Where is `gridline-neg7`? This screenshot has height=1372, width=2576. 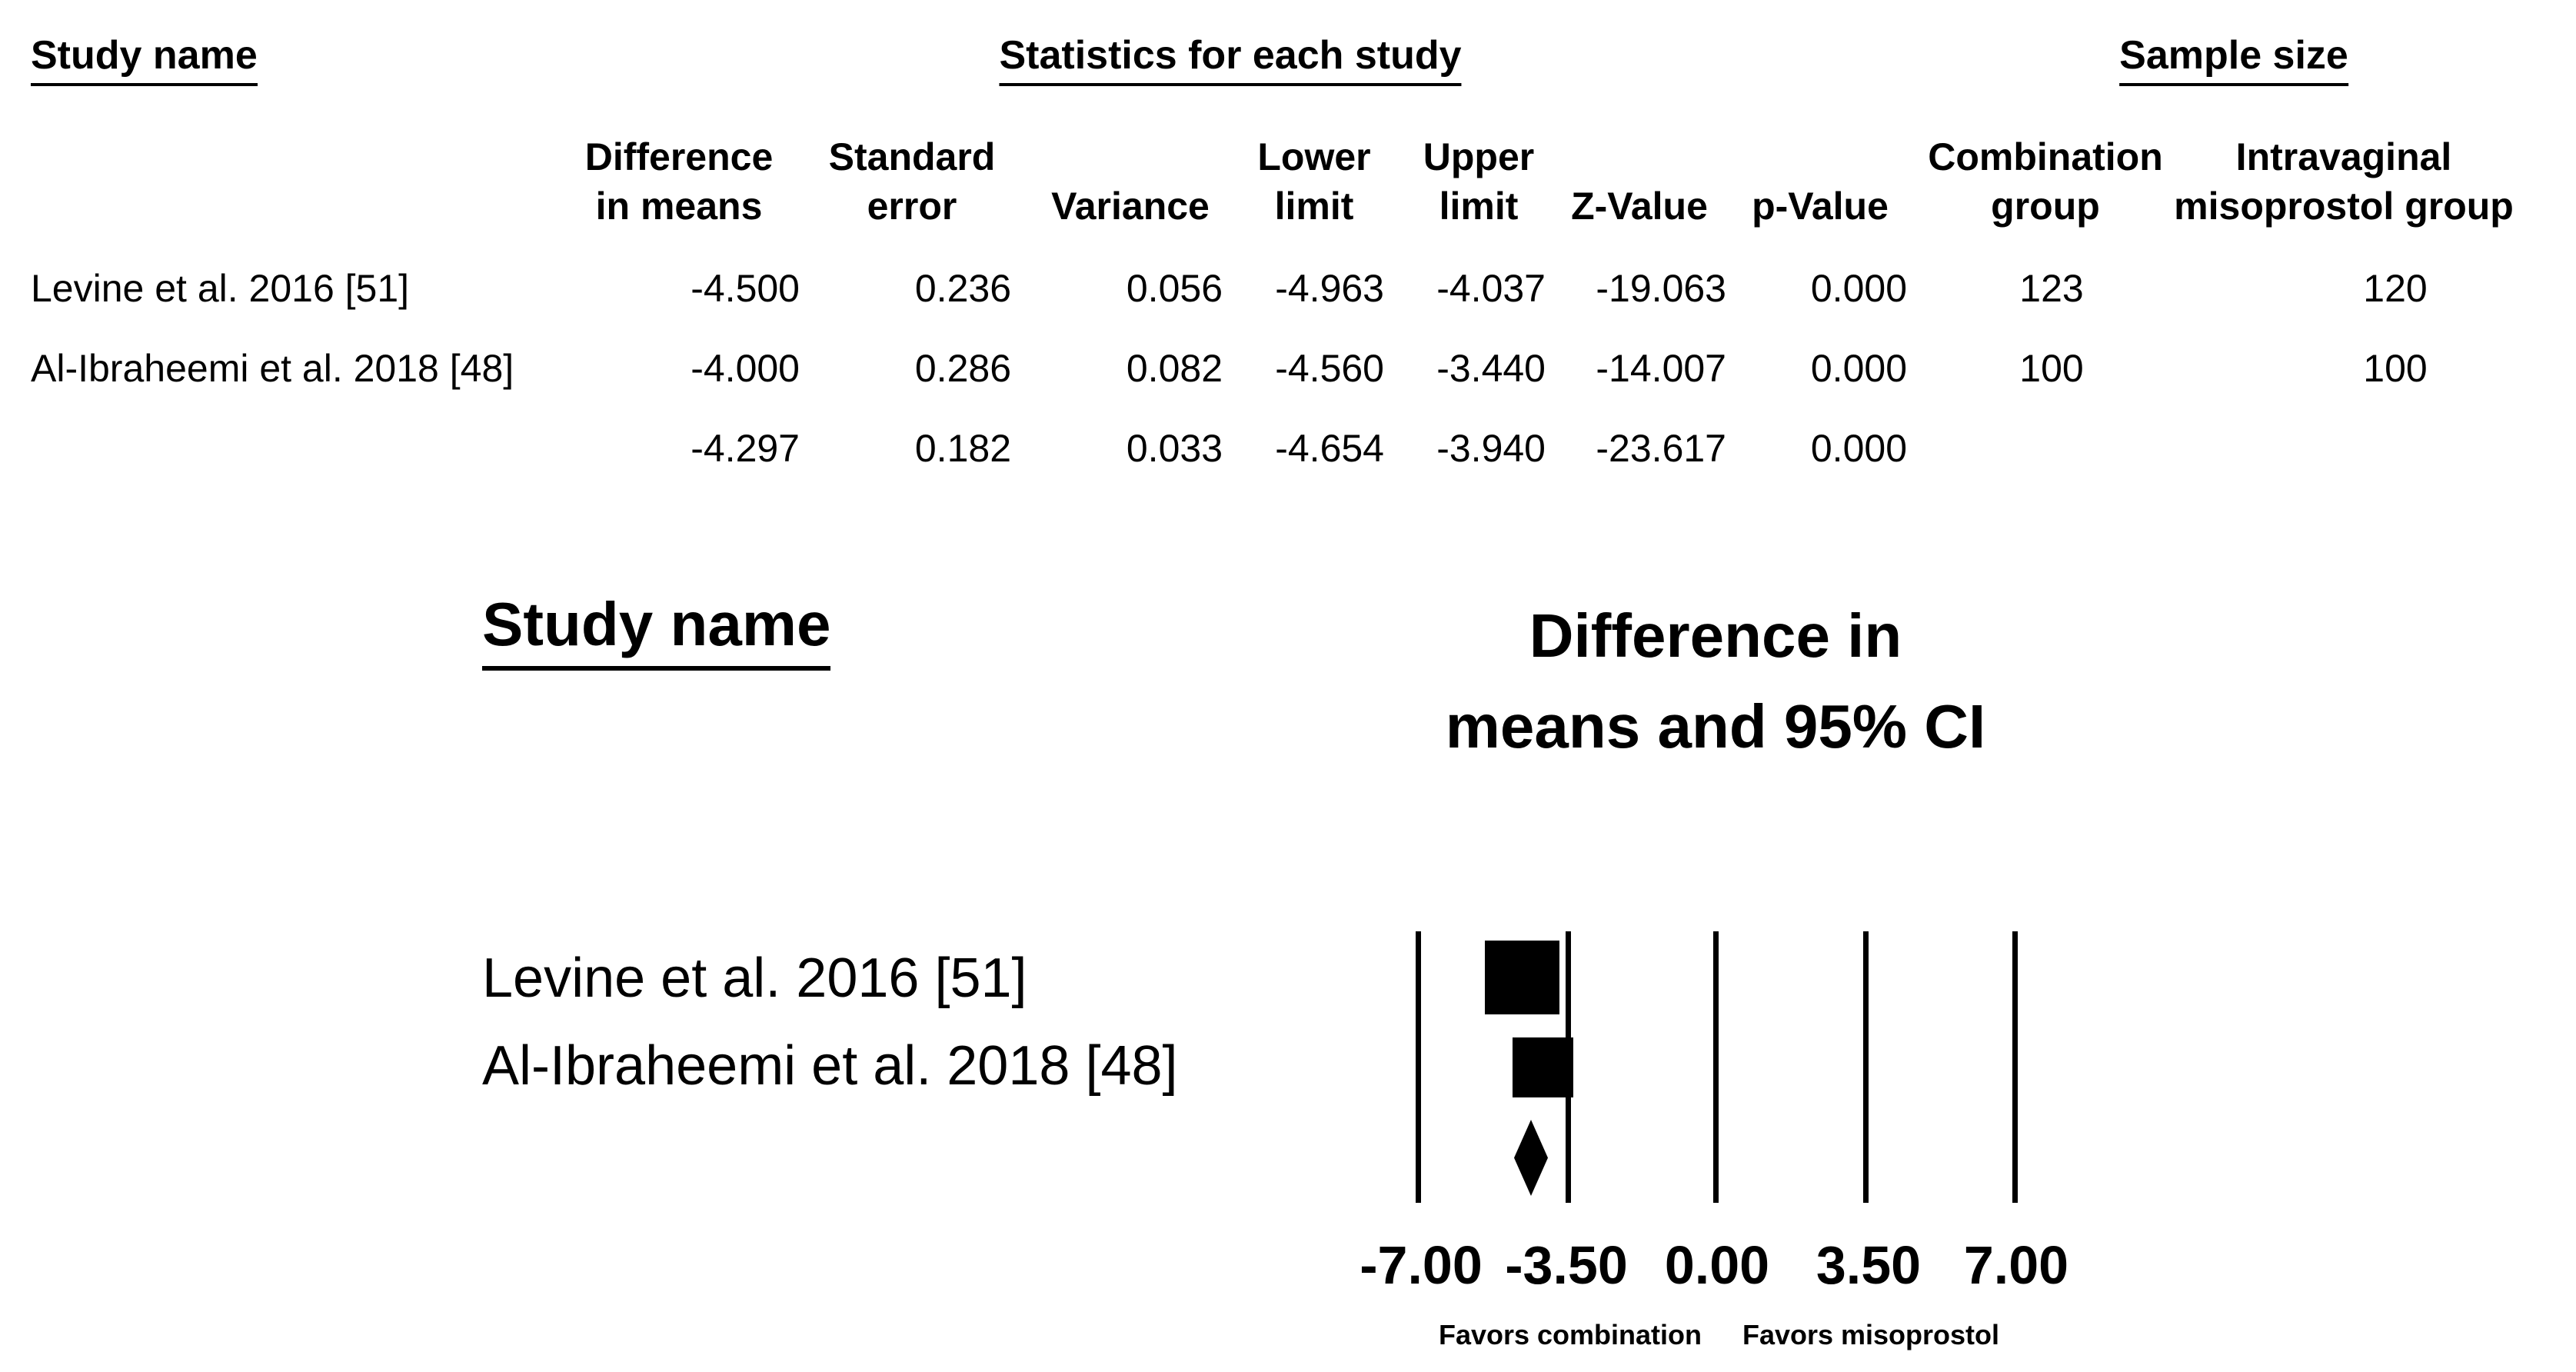 gridline-neg7 is located at coordinates (1418, 1067).